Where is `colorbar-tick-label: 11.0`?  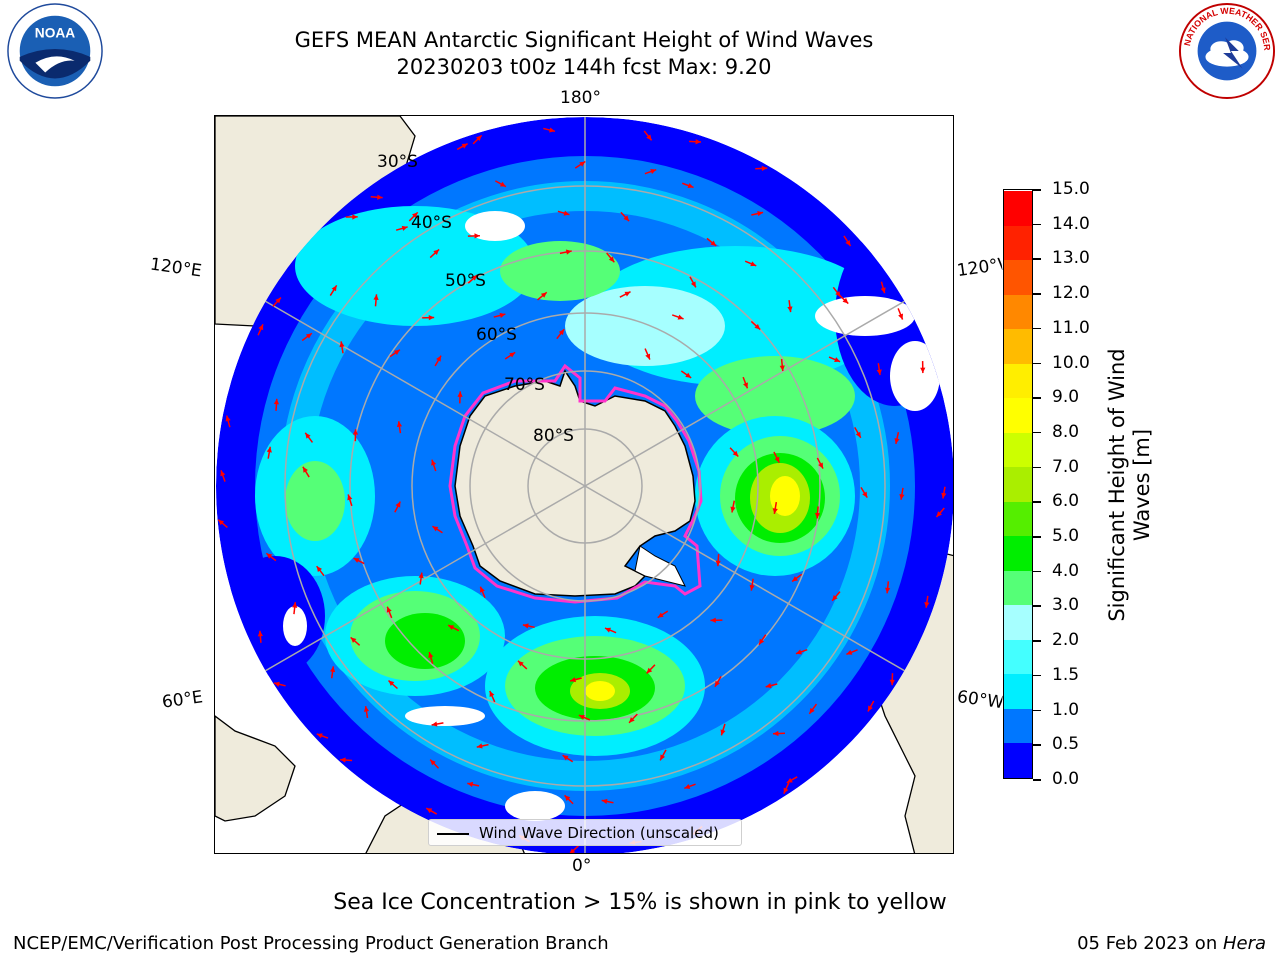
colorbar-tick-label: 11.0 is located at coordinates (1071, 327).